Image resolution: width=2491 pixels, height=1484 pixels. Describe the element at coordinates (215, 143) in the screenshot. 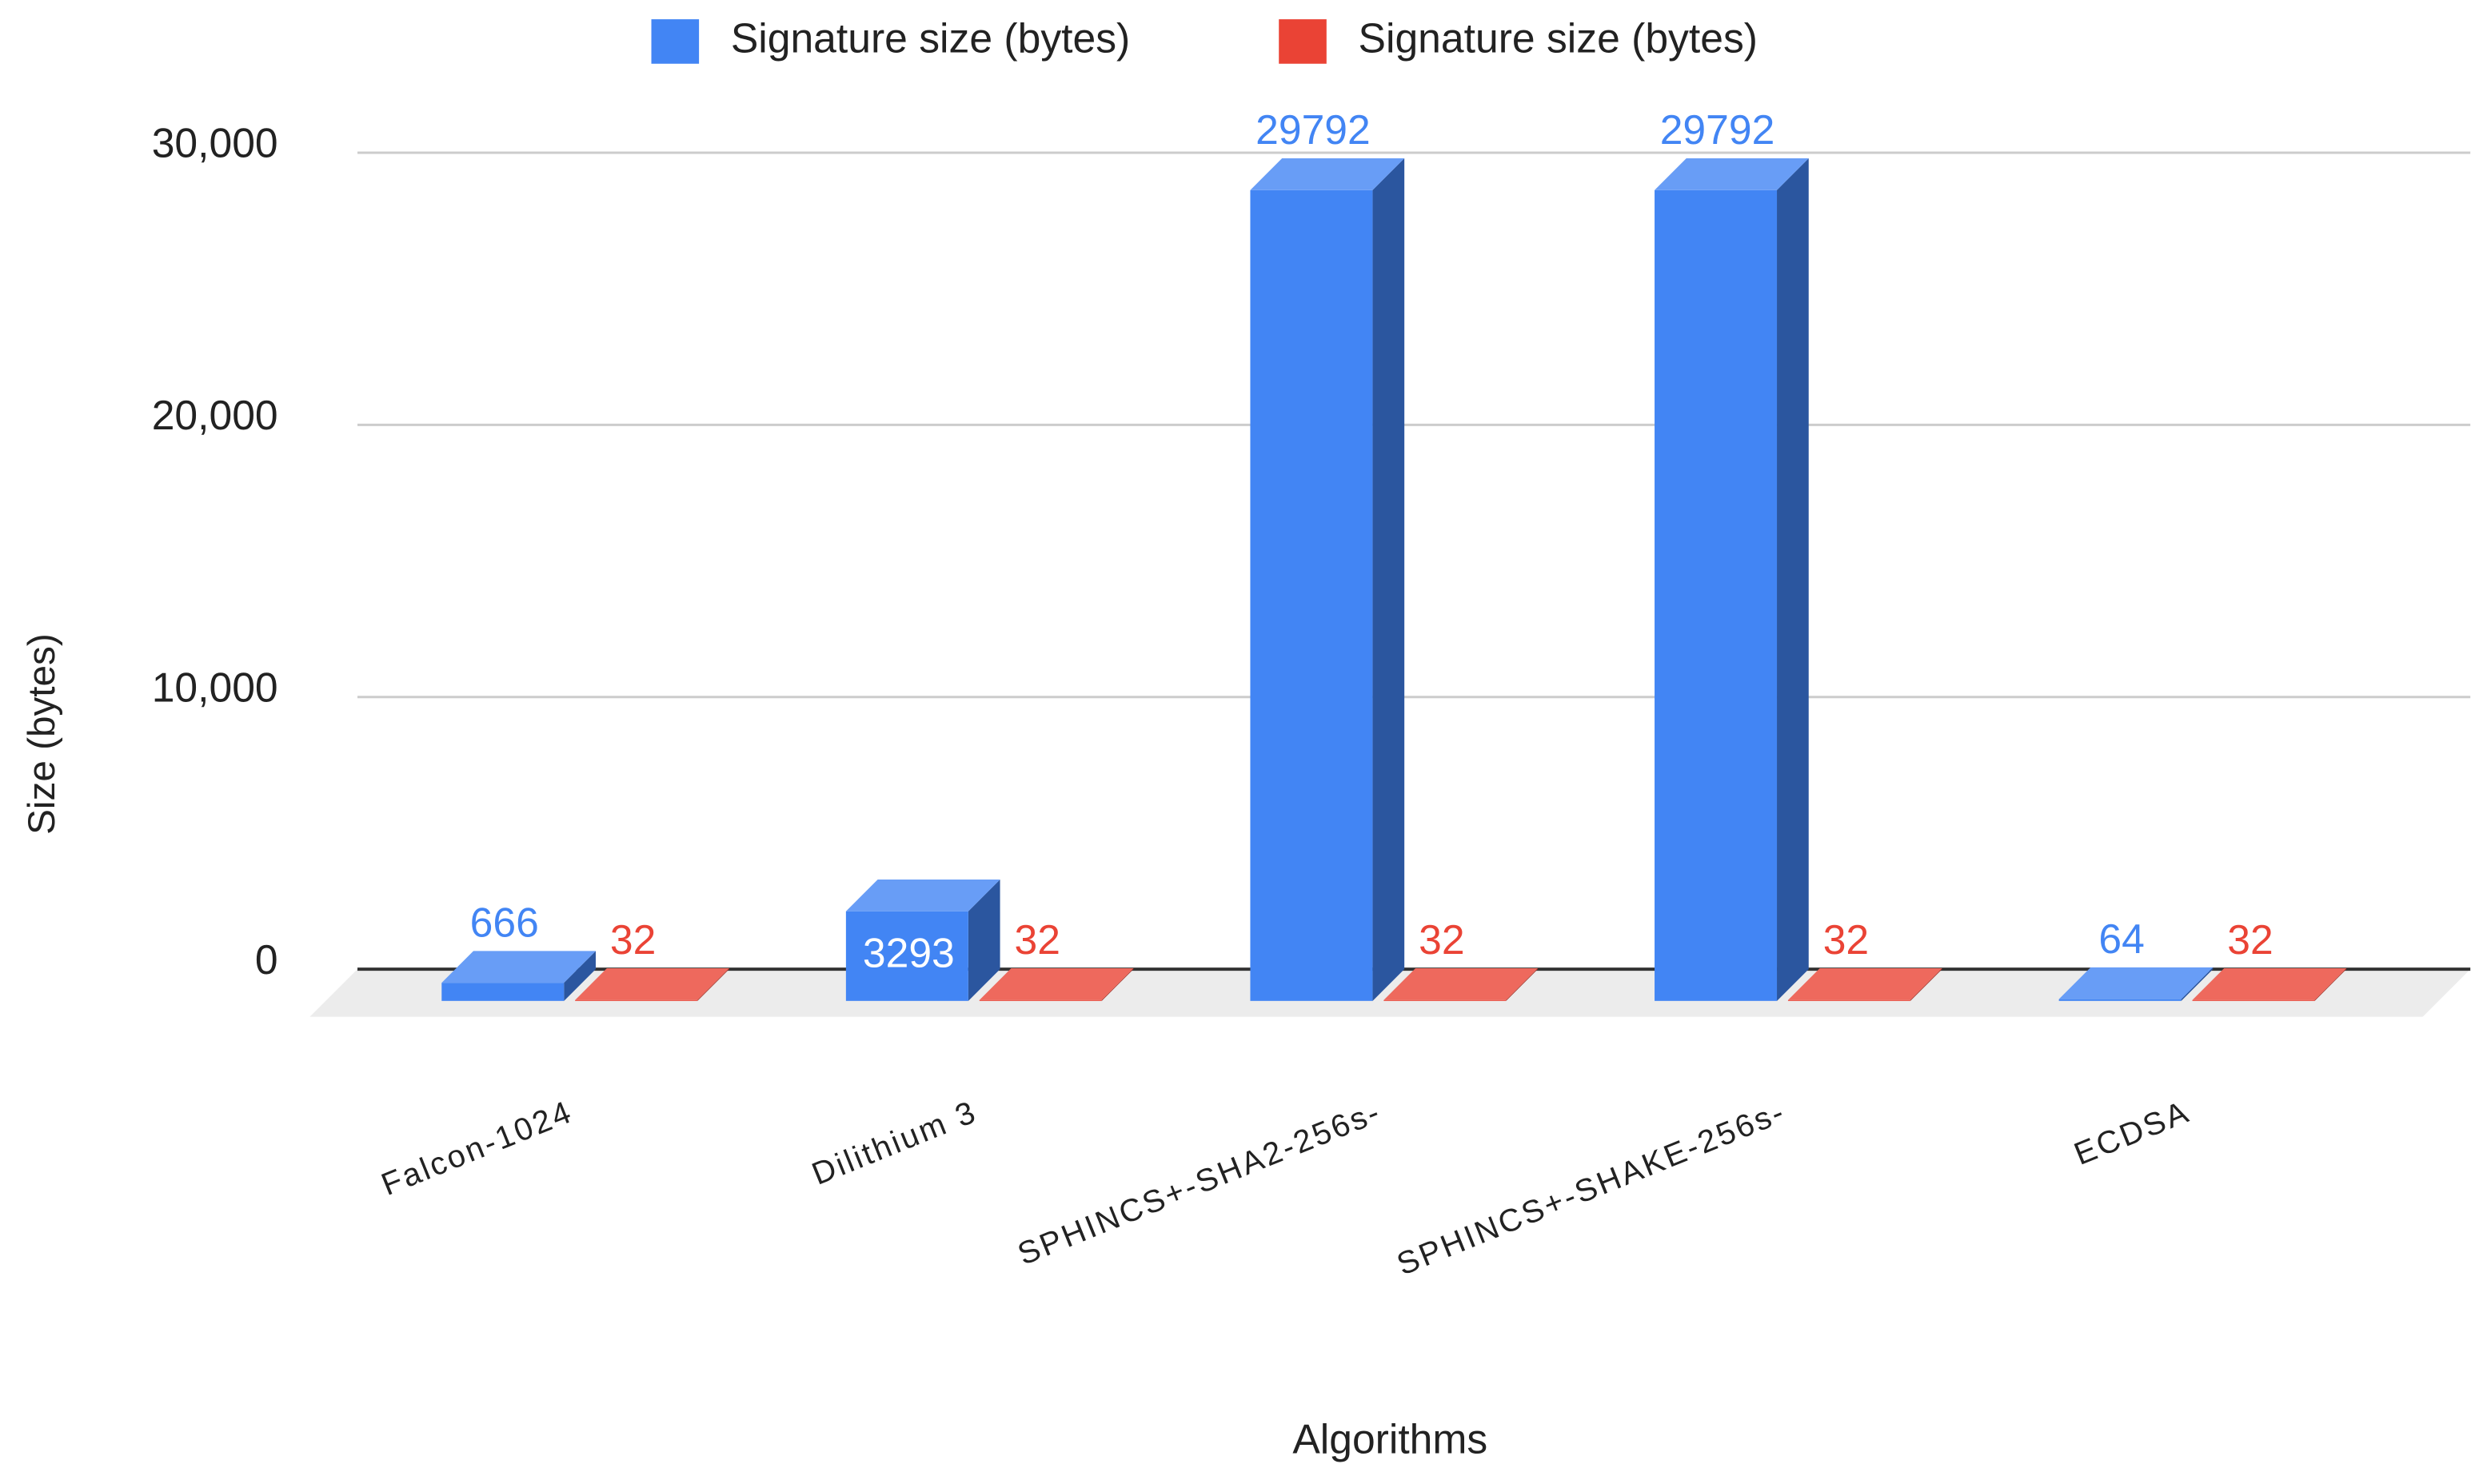

I see `y-tick-label: 30,000` at that location.